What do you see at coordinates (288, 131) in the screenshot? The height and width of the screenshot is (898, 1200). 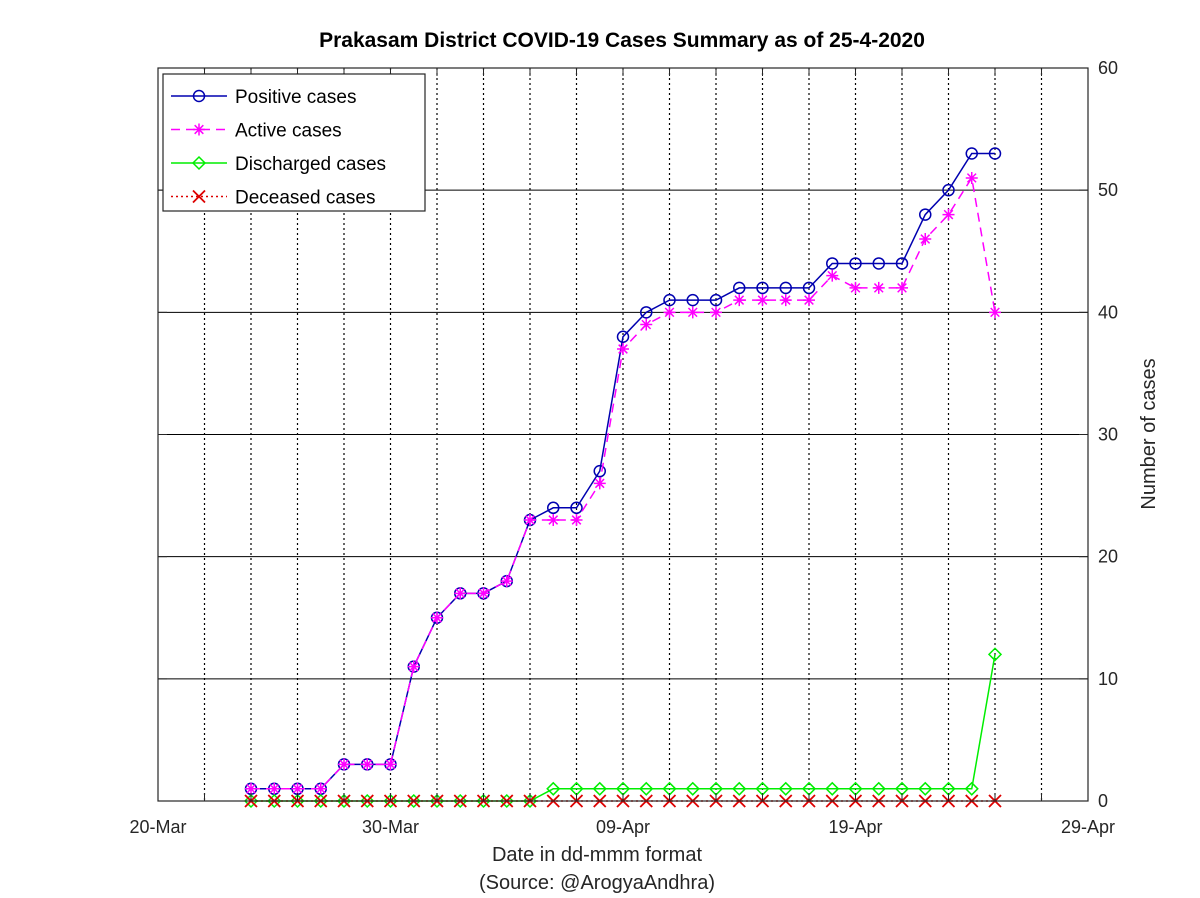 I see `legend-label-active: Active cases` at bounding box center [288, 131].